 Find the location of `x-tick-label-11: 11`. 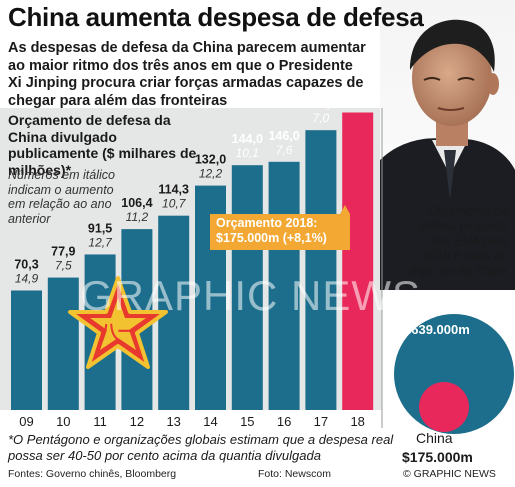

x-tick-label-11: 11 is located at coordinates (100, 421).